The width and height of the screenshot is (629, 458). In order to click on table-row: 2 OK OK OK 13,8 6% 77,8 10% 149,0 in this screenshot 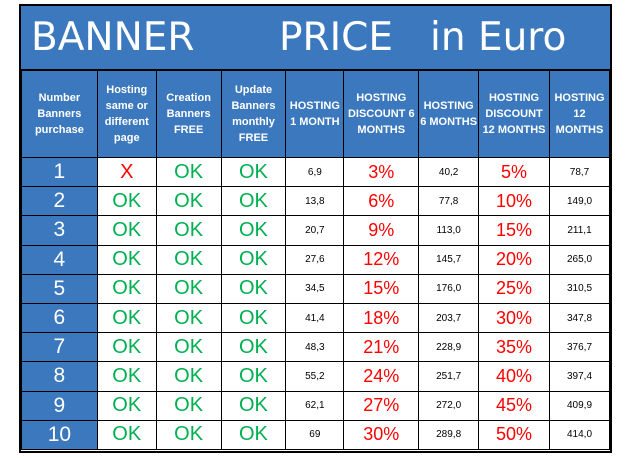, I will do `click(315, 201)`.